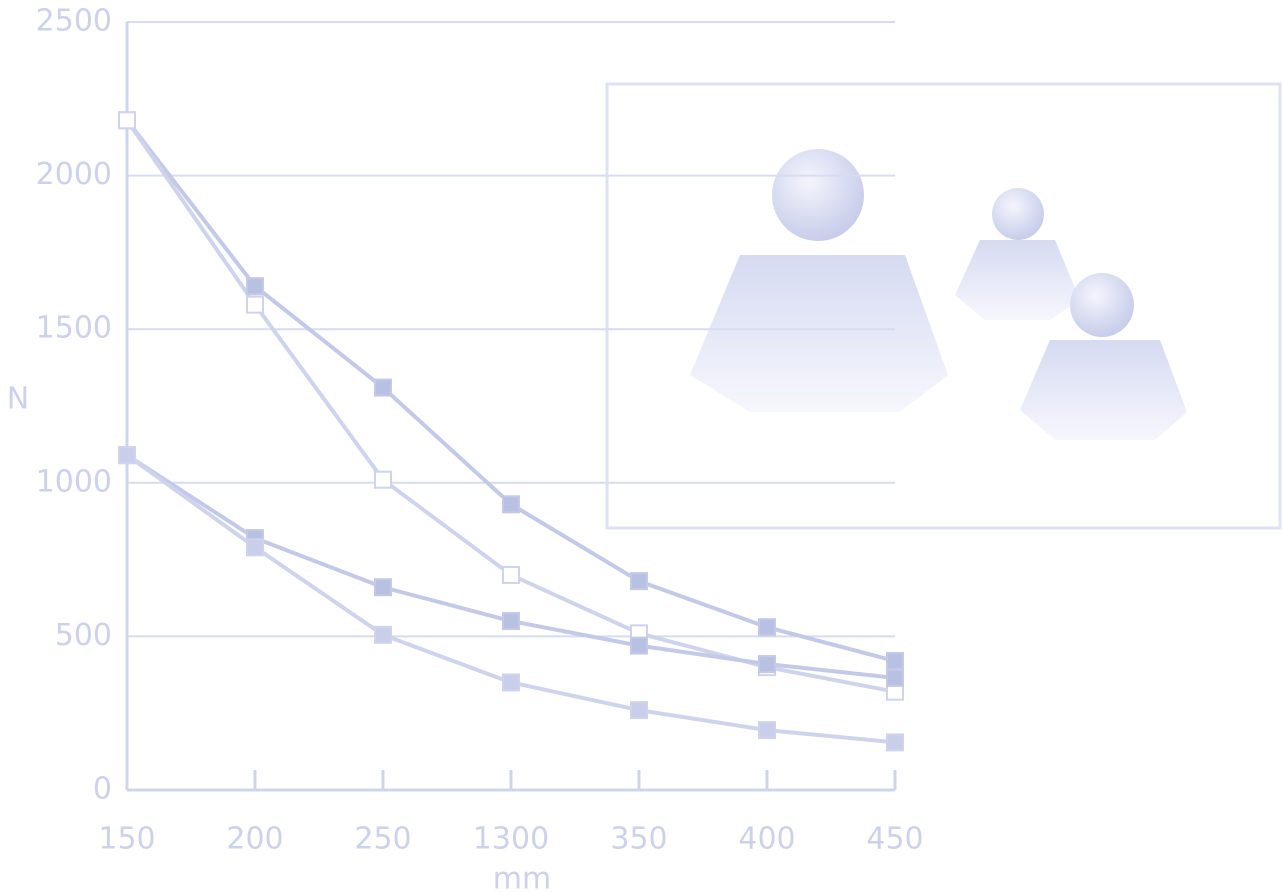 The width and height of the screenshot is (1284, 892). What do you see at coordinates (894, 839) in the screenshot?
I see `x-tick-label: 450` at bounding box center [894, 839].